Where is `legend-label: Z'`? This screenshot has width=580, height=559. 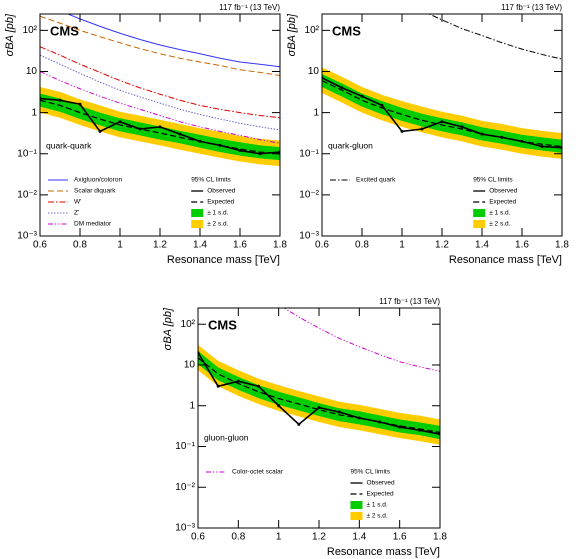
legend-label: Z' is located at coordinates (76, 213).